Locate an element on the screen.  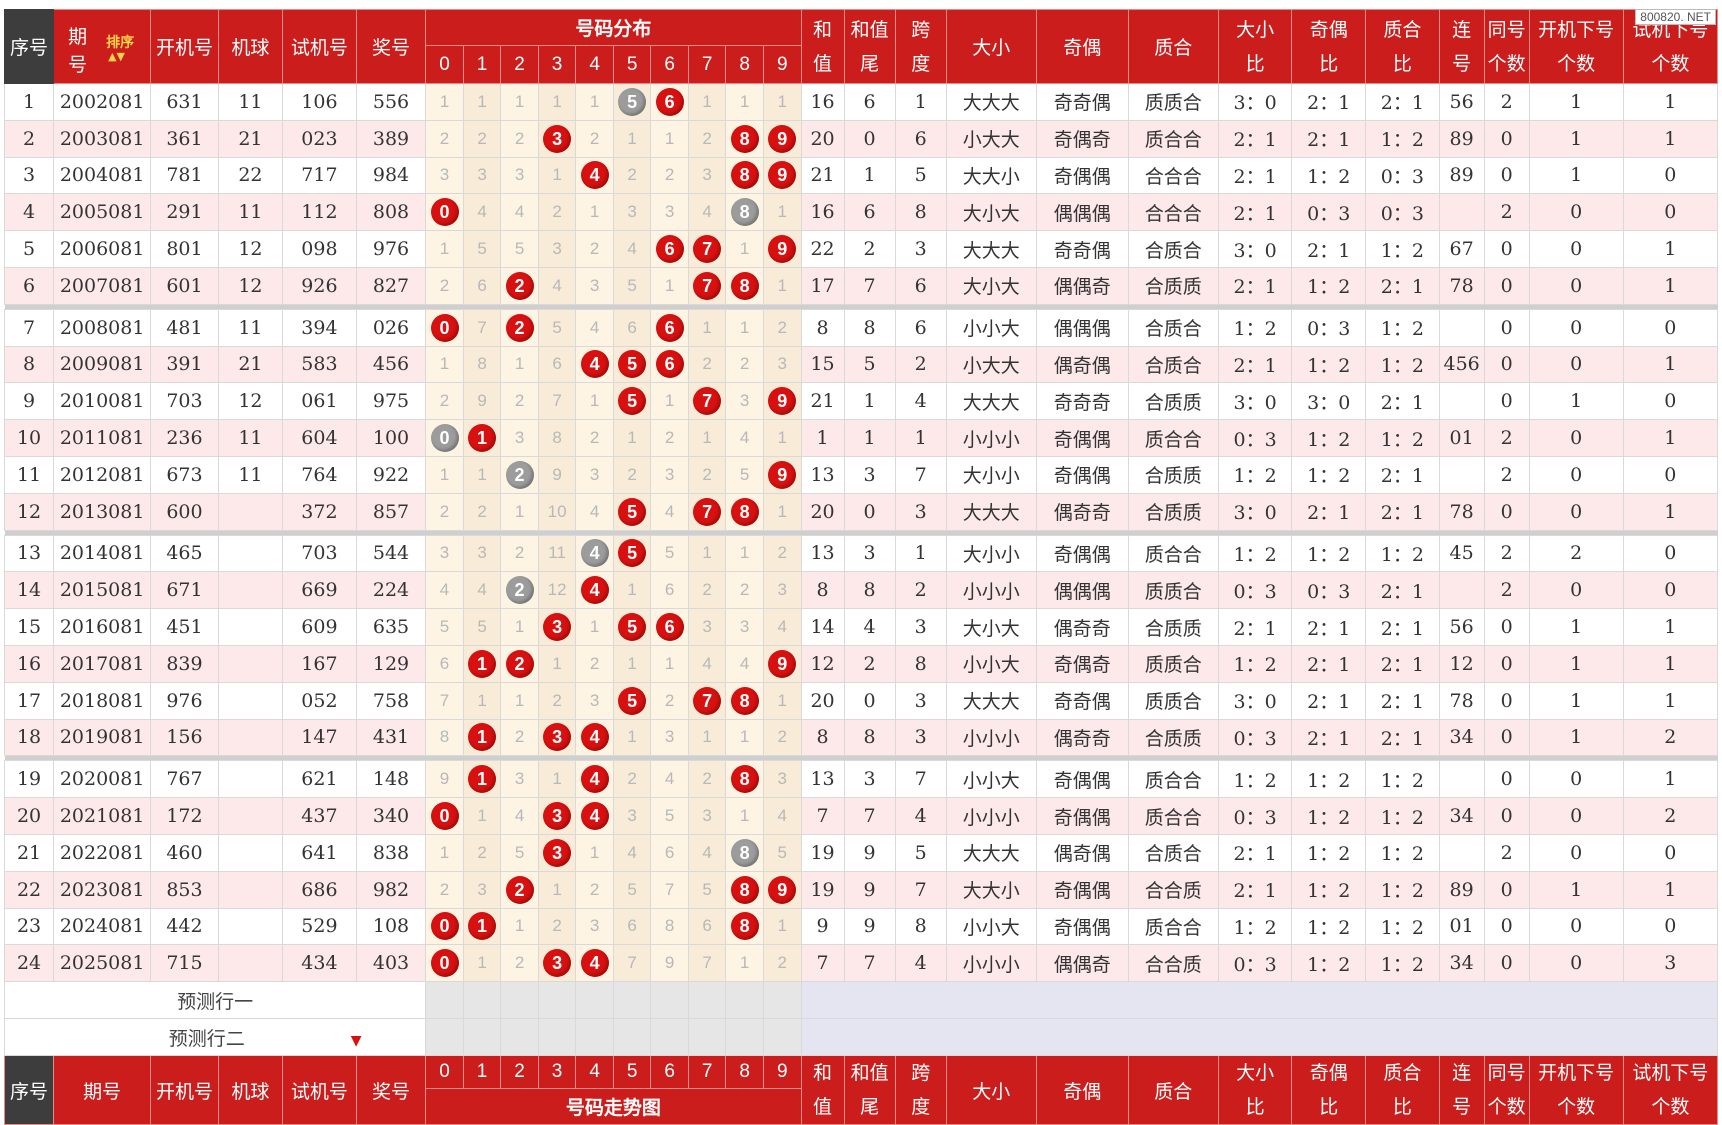
cell-digit-6: 4 is located at coordinates (669, 779).